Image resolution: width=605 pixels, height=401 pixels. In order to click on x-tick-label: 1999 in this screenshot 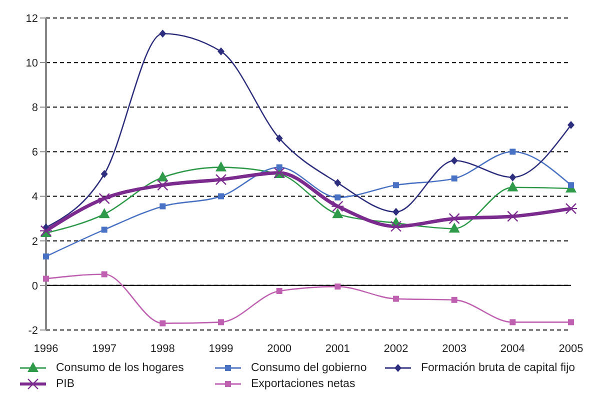, I will do `click(221, 348)`.